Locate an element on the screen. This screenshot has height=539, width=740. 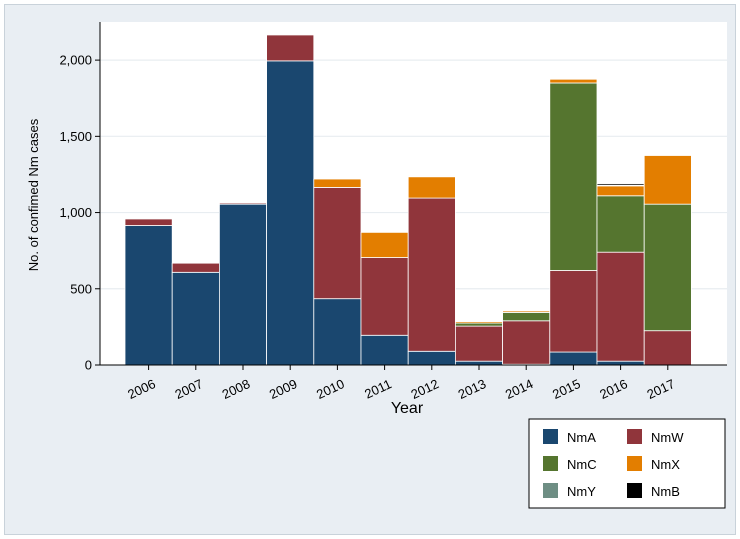
legend-label-nmb: NmB is located at coordinates (665, 491).